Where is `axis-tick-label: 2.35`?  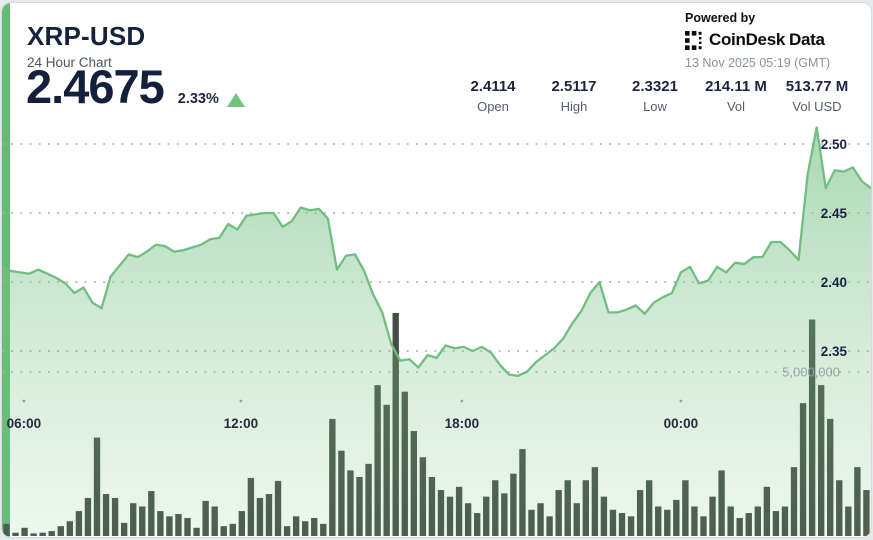
axis-tick-label: 2.35 is located at coordinates (834, 351).